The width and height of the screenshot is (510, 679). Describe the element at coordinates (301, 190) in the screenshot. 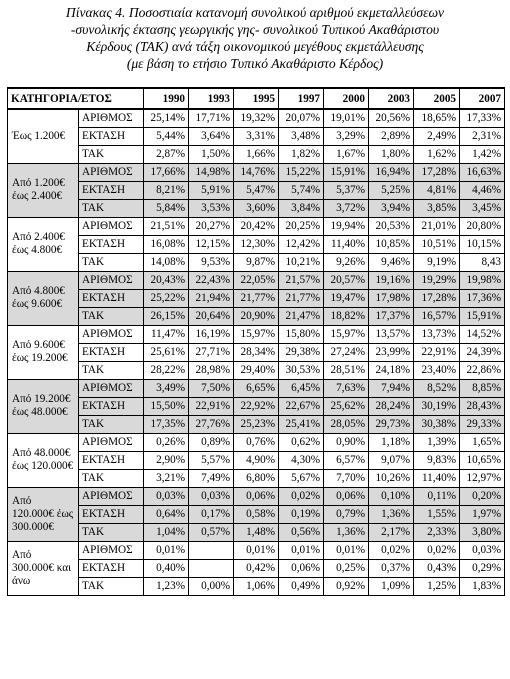

I see `value-cell: 5,74%` at that location.